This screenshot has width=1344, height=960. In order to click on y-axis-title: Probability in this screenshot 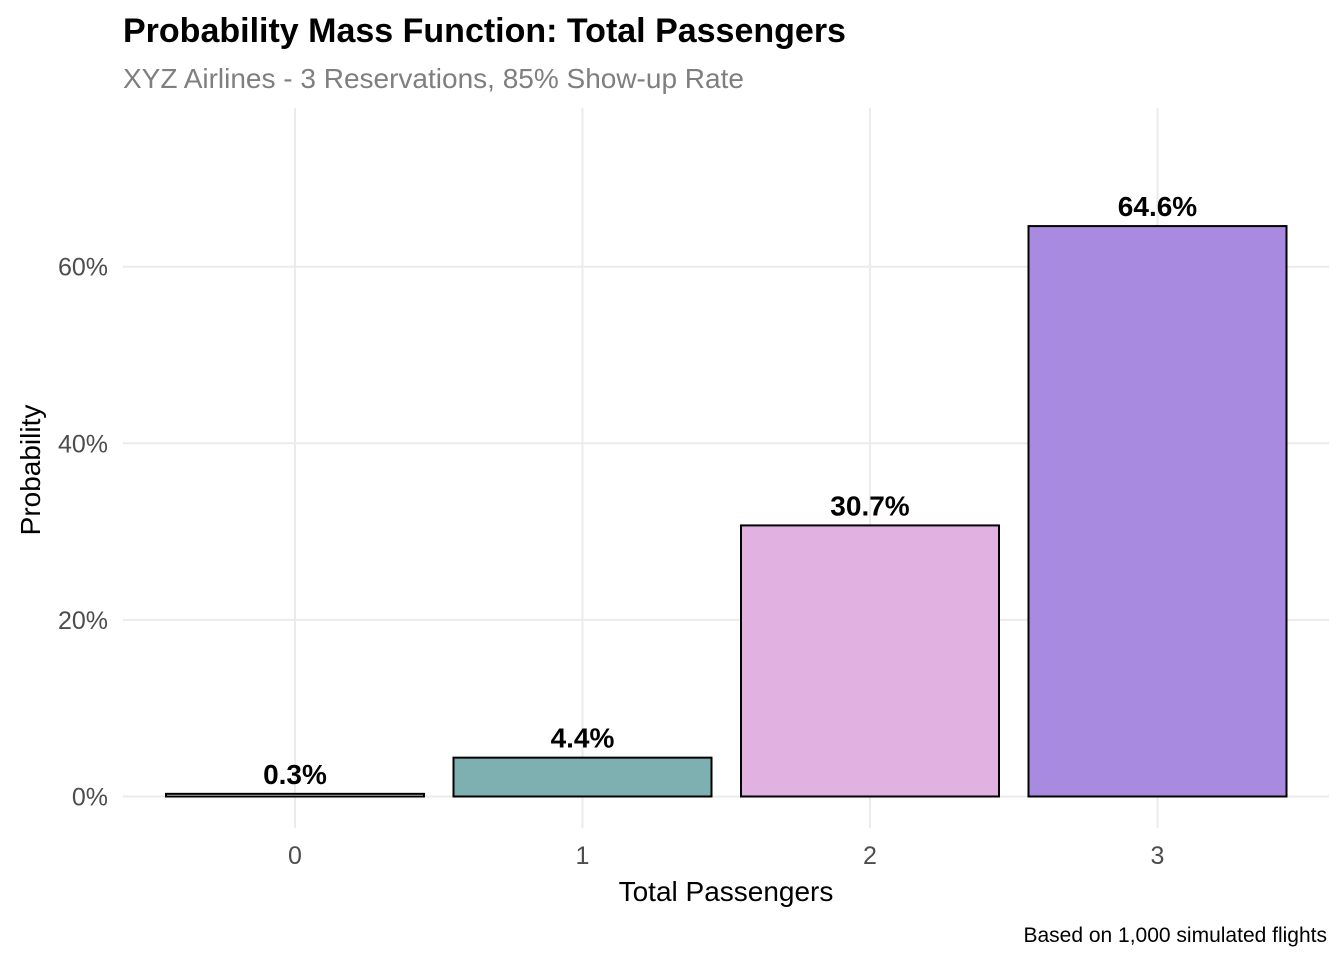, I will do `click(30, 470)`.